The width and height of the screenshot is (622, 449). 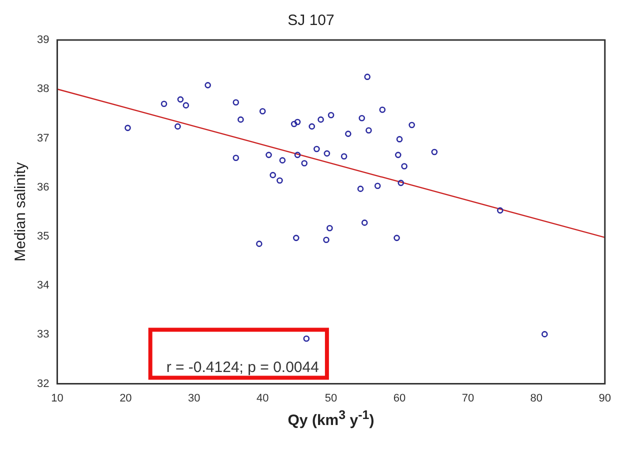 What do you see at coordinates (311, 21) in the screenshot?
I see `chart-title: SJ 107` at bounding box center [311, 21].